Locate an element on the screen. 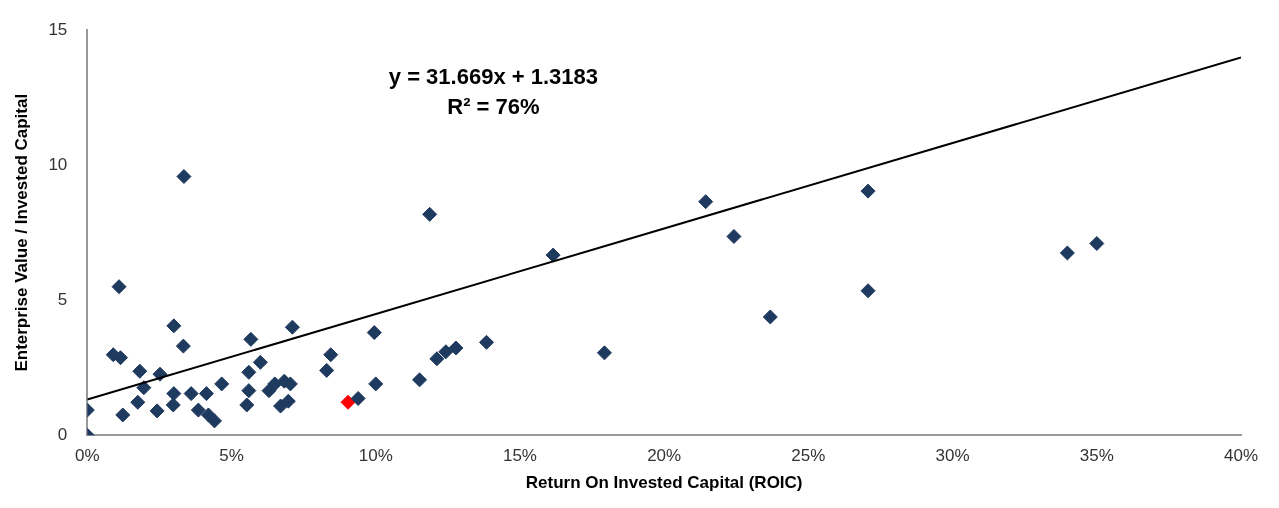  x-tick-label: 20% is located at coordinates (664, 456).